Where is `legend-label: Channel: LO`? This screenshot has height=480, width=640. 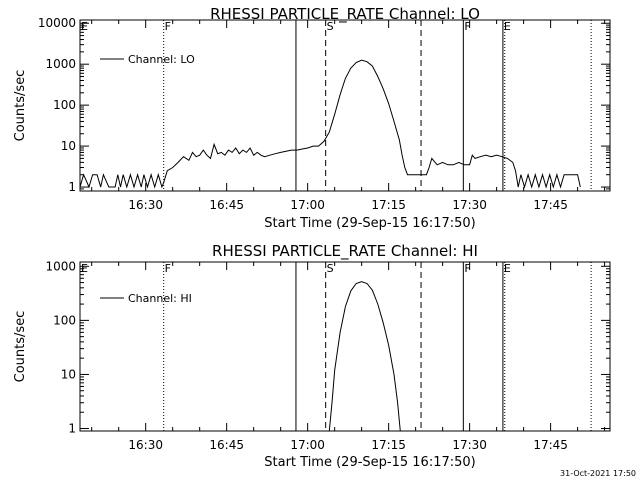
legend-label: Channel: LO is located at coordinates (161, 59).